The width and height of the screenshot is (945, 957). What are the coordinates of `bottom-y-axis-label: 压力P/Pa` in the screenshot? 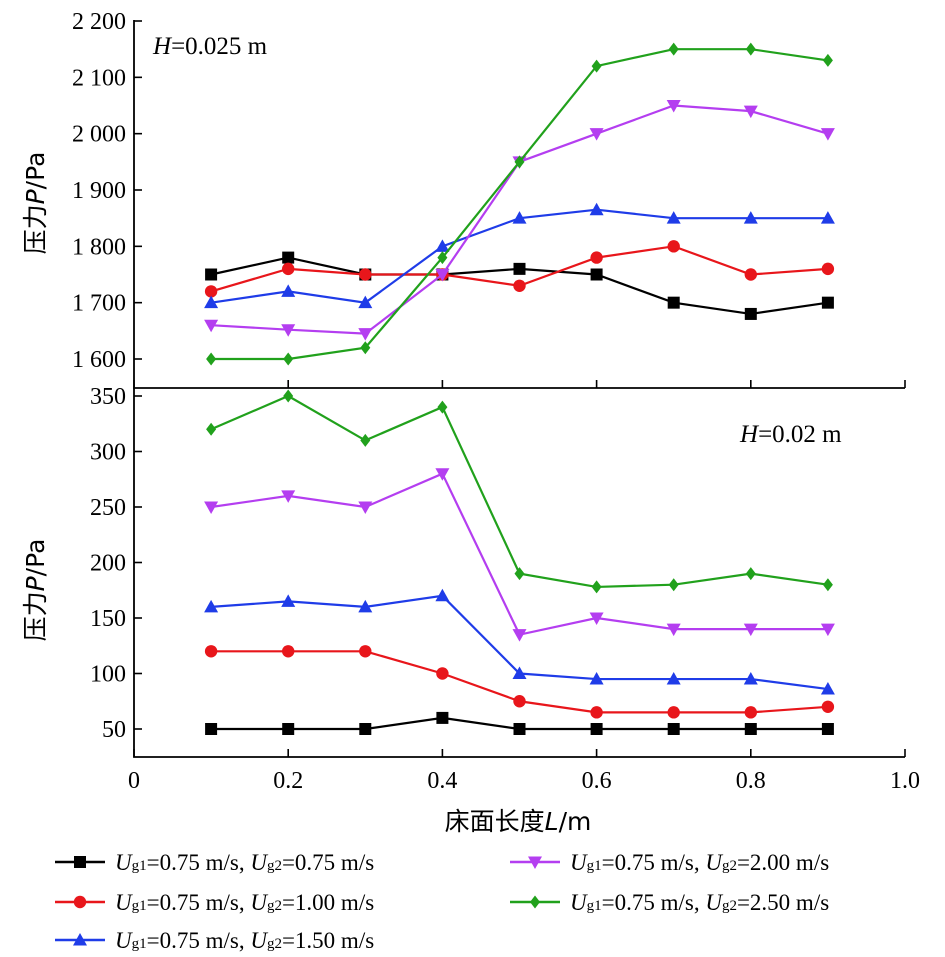 It's located at (35, 590).